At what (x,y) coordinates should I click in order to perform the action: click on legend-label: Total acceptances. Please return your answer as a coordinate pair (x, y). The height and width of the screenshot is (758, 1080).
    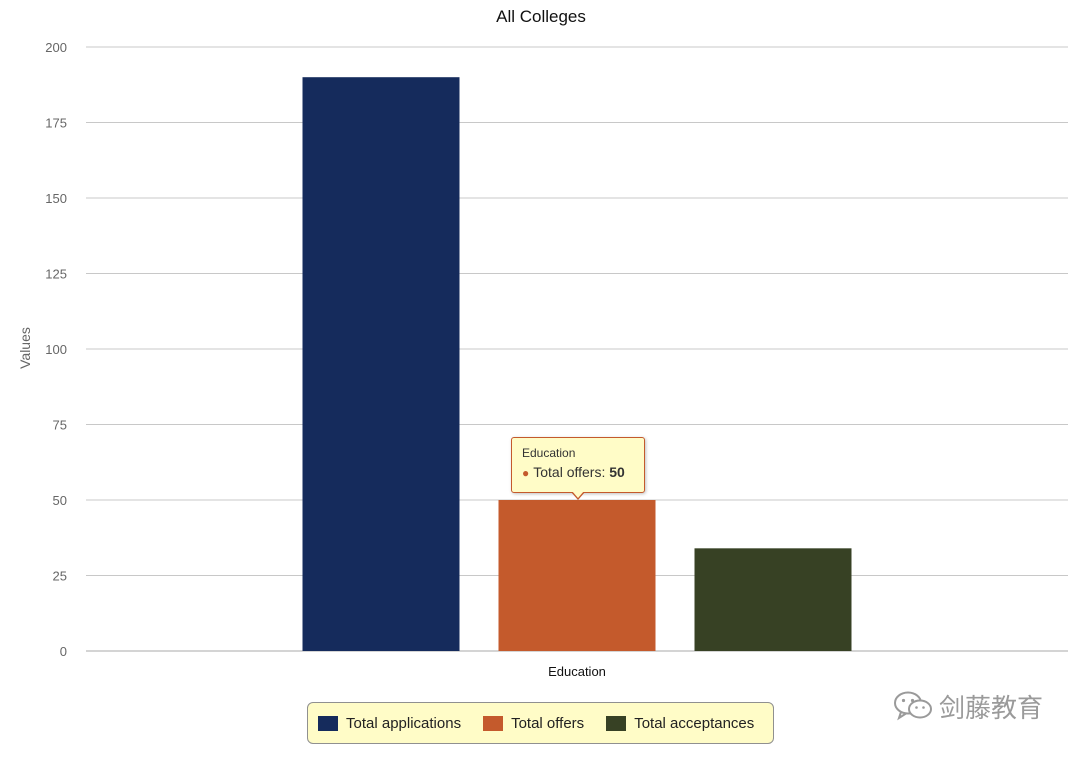
    Looking at the image, I should click on (694, 723).